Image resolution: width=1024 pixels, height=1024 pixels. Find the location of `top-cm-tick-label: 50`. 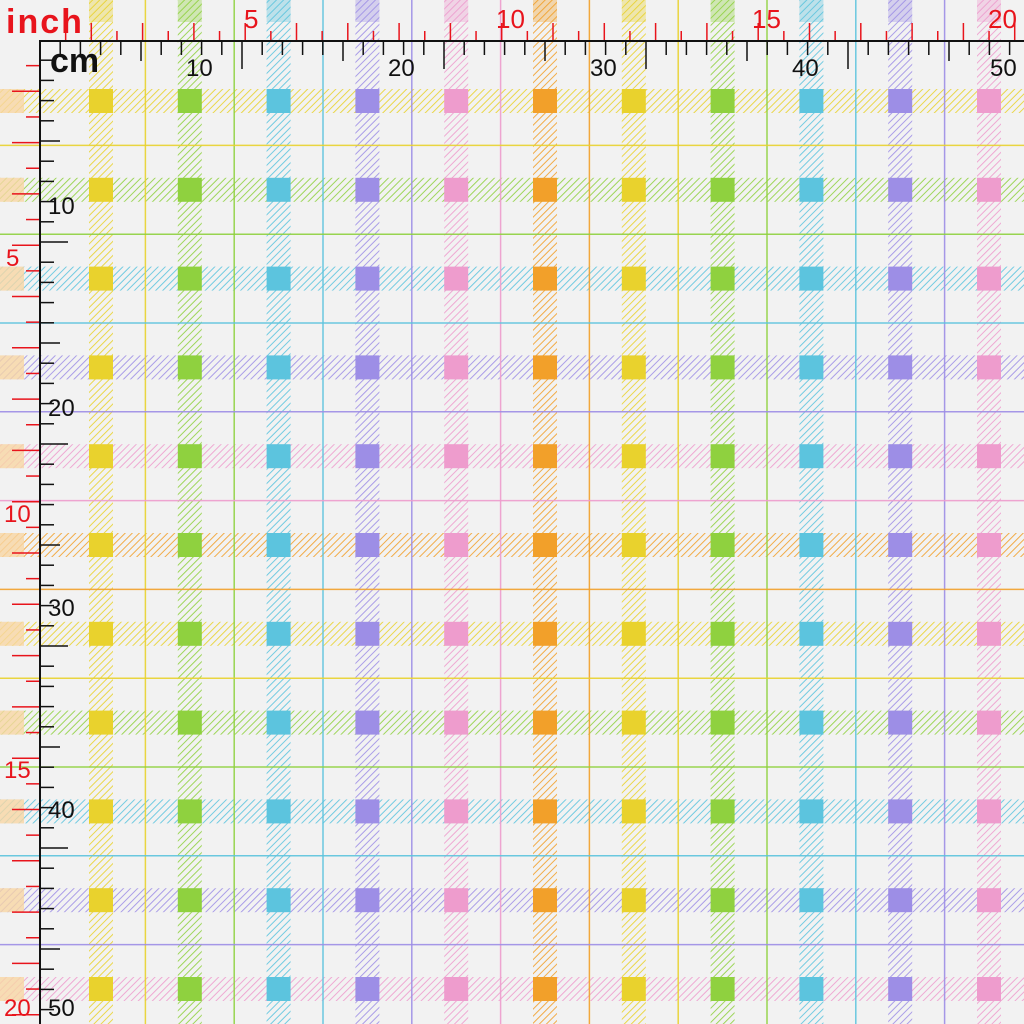

top-cm-tick-label: 50 is located at coordinates (1003, 68).